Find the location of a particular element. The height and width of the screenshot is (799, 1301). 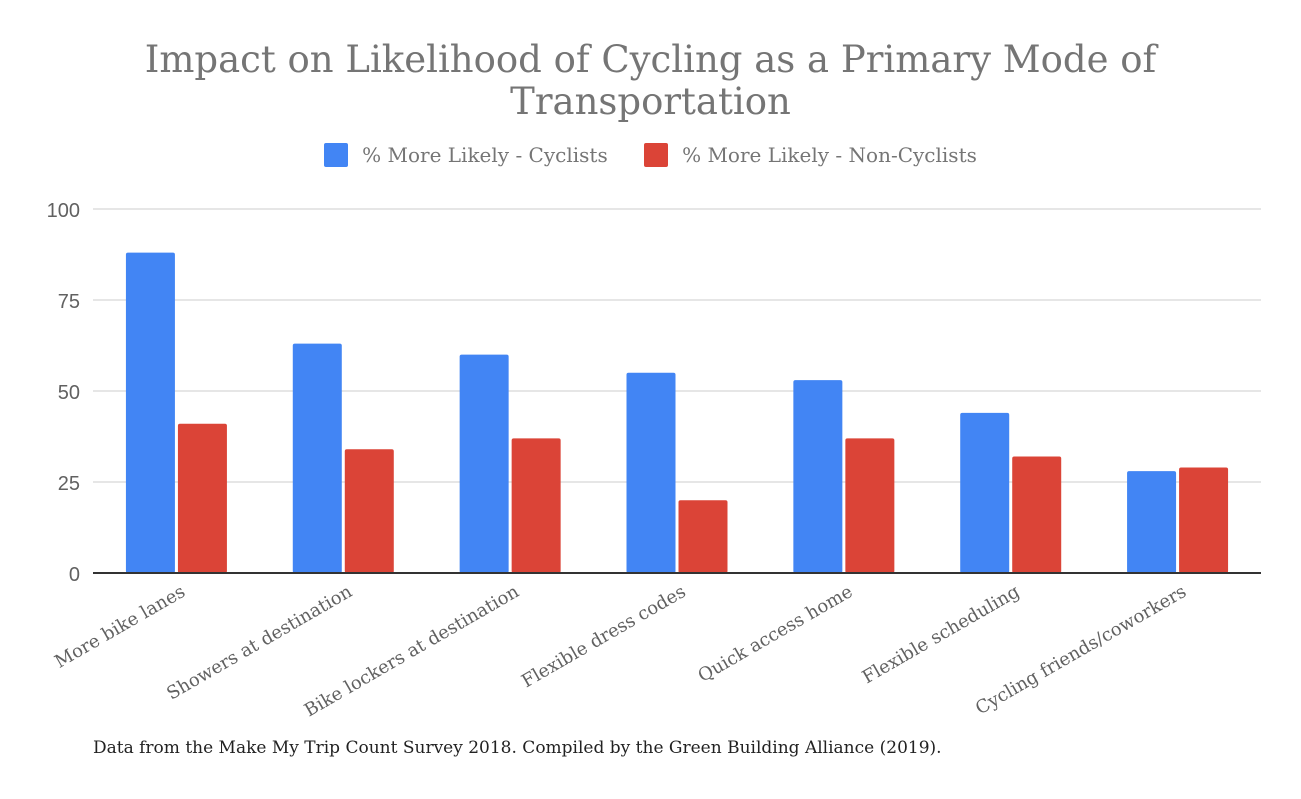

legend-swatch-cyclists is located at coordinates (336, 155).